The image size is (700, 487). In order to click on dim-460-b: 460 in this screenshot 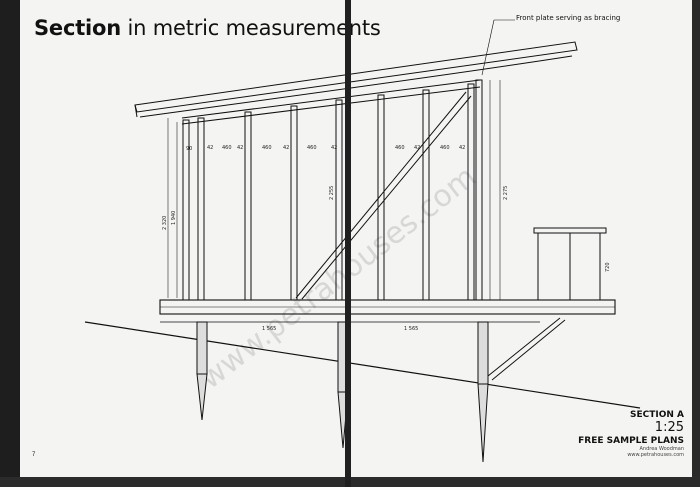, I will do `click(267, 148)`.